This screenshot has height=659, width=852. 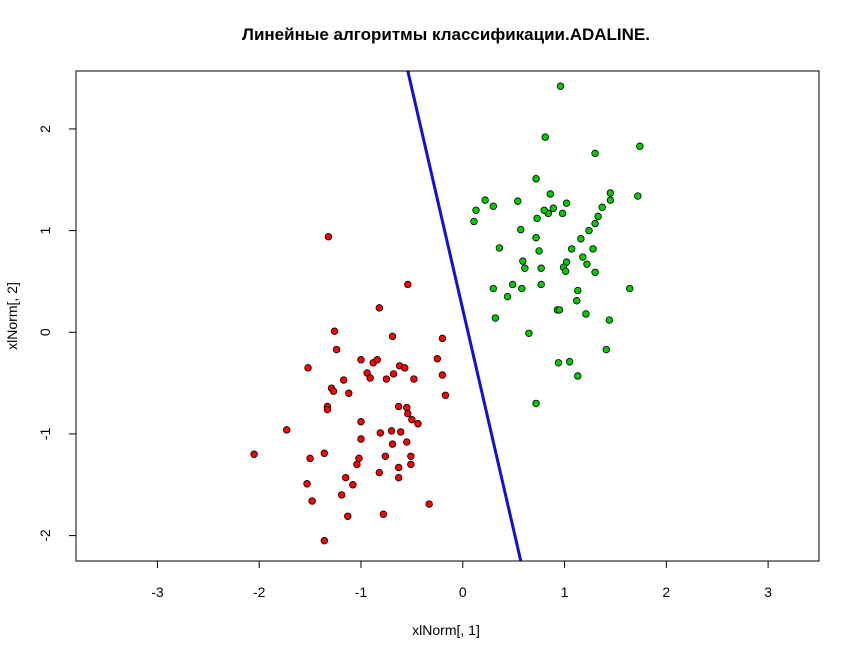 I want to click on x-tick-label: -3, so click(x=157, y=592).